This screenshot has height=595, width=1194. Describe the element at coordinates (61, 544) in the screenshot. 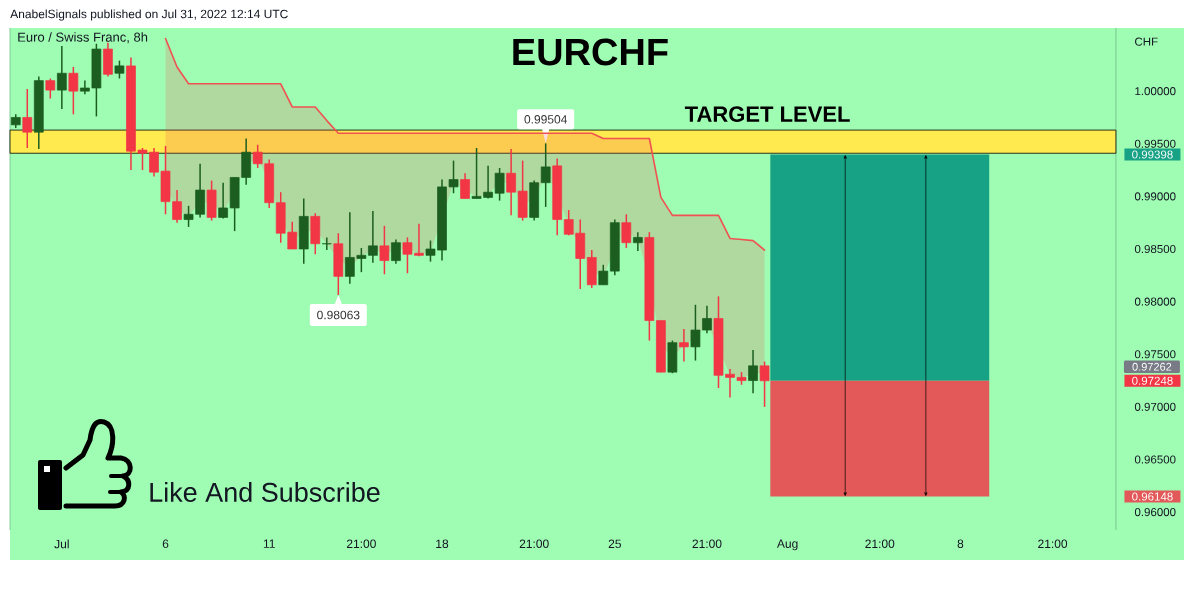

I see `x-tick-label: Jul` at that location.